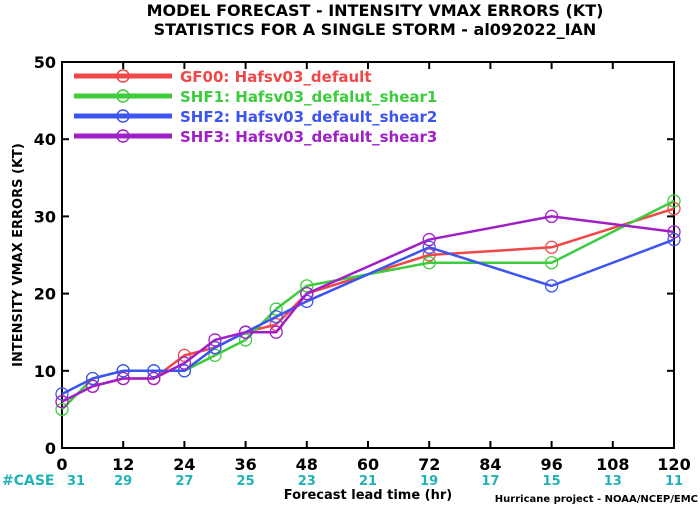 Image resolution: width=700 pixels, height=506 pixels. Describe the element at coordinates (551, 464) in the screenshot. I see `x-tick-label: 96` at that location.